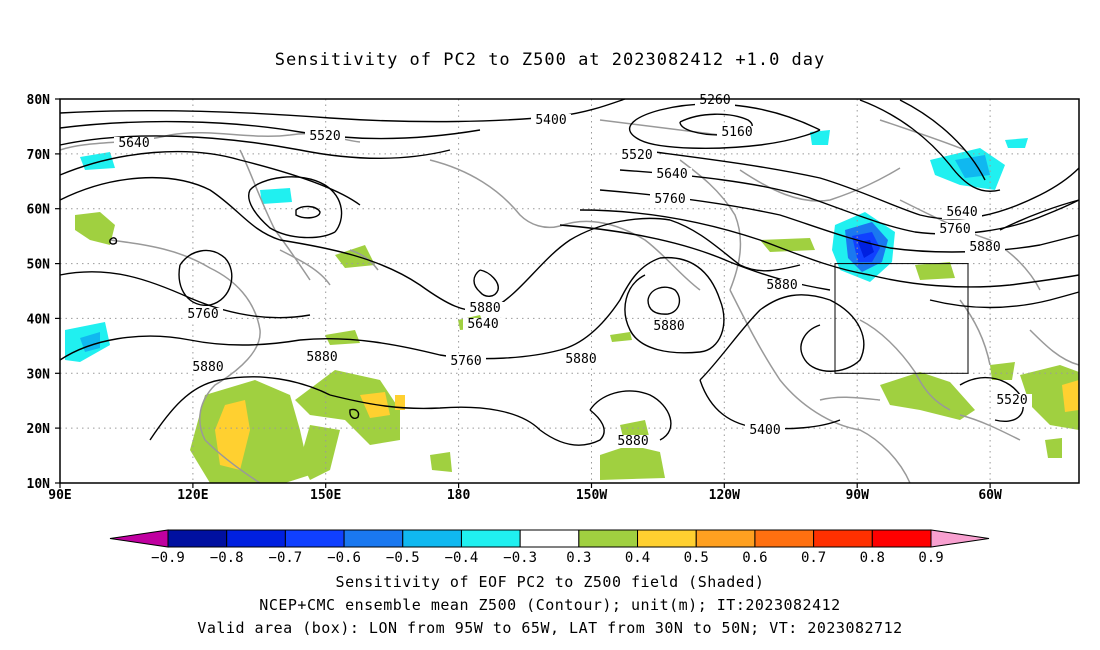 This screenshot has width=1100, height=650. What do you see at coordinates (813, 558) in the screenshot?
I see `colorbar-label: 0.7` at bounding box center [813, 558].